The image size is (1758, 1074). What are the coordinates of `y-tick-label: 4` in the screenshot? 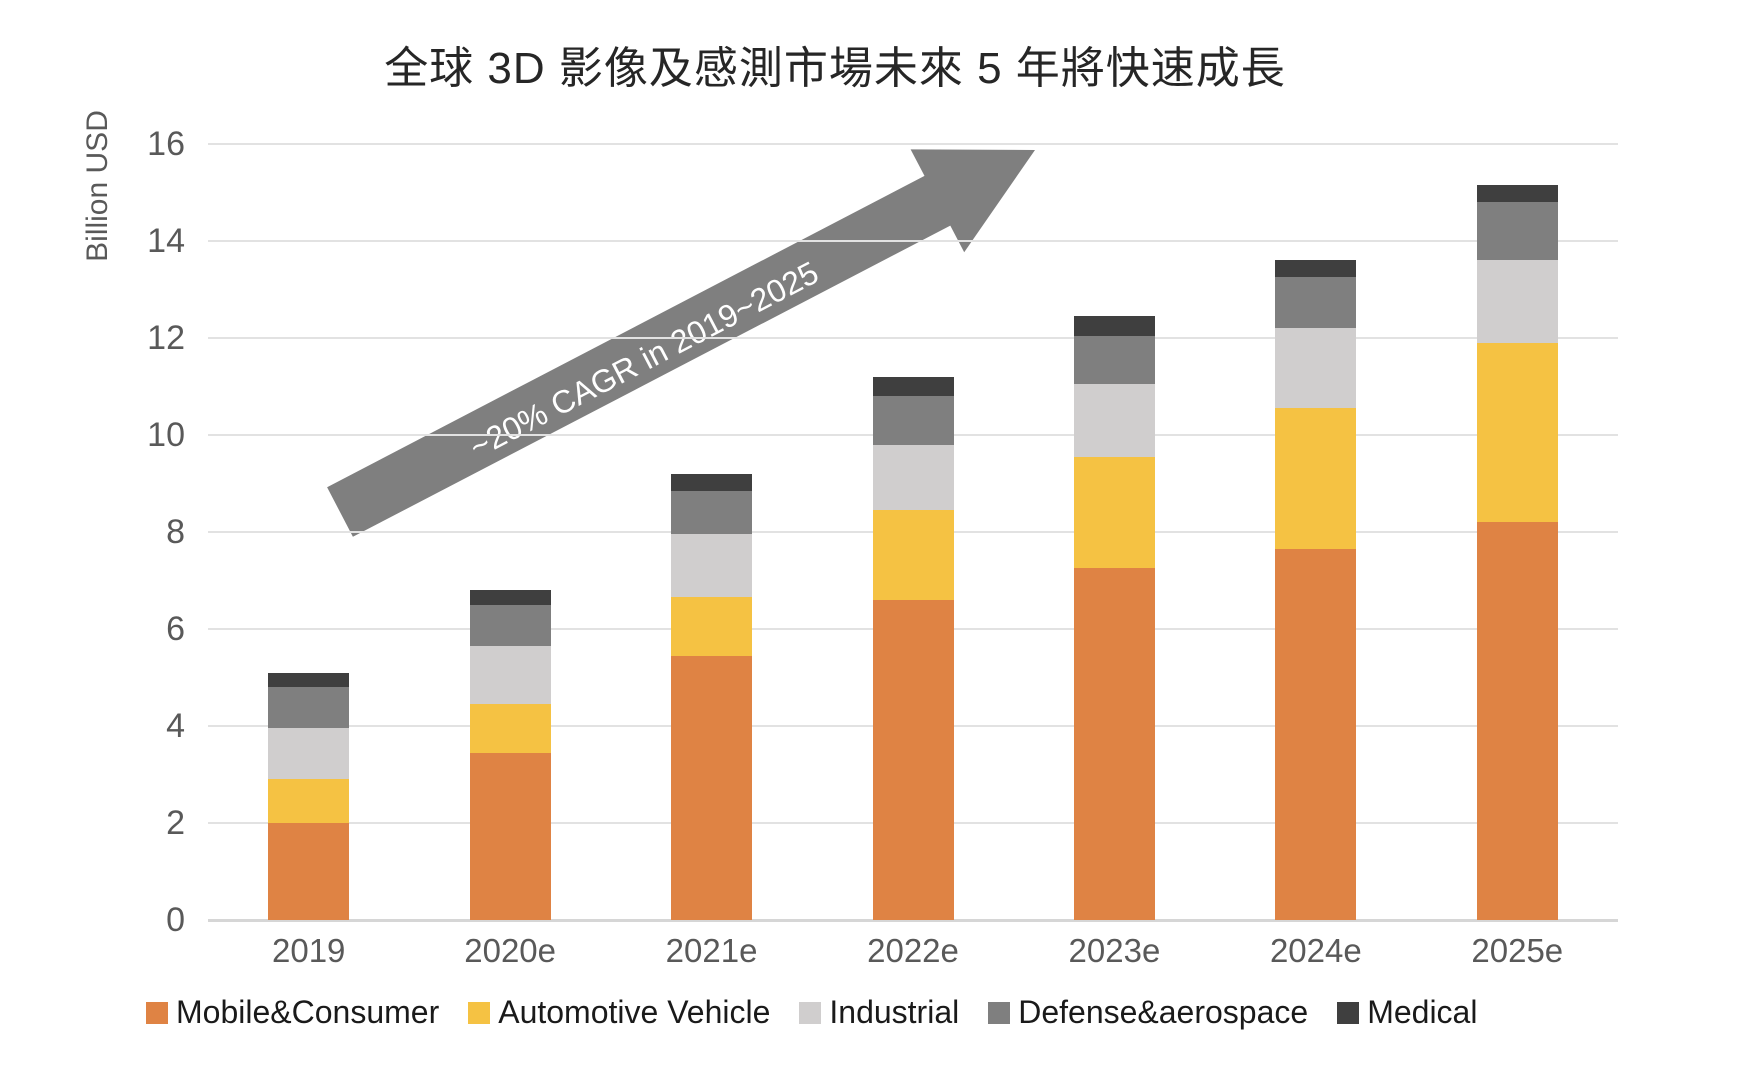 It's located at (175, 726).